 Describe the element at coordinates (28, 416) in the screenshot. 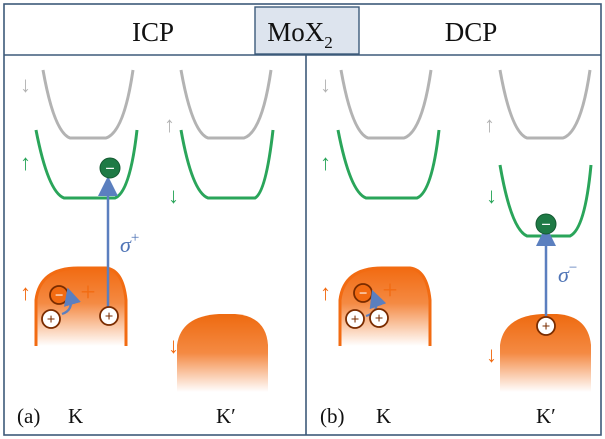

I see `panel-a-label: (a)` at that location.